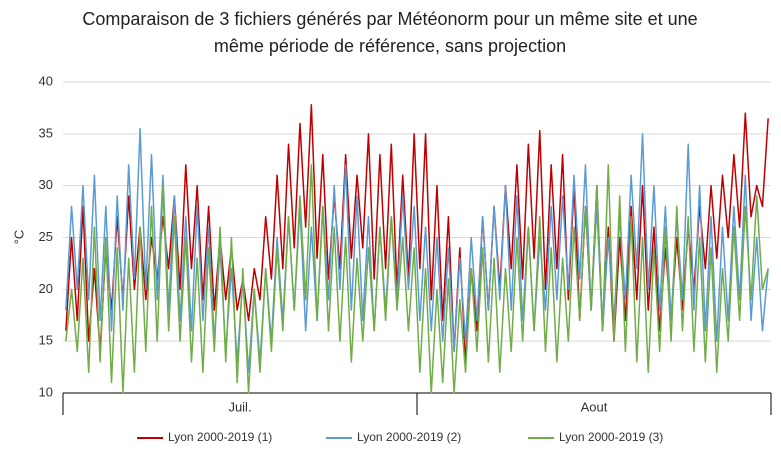 This screenshot has width=781, height=456. Describe the element at coordinates (594, 406) in the screenshot. I see `x-group-label: Aout` at that location.